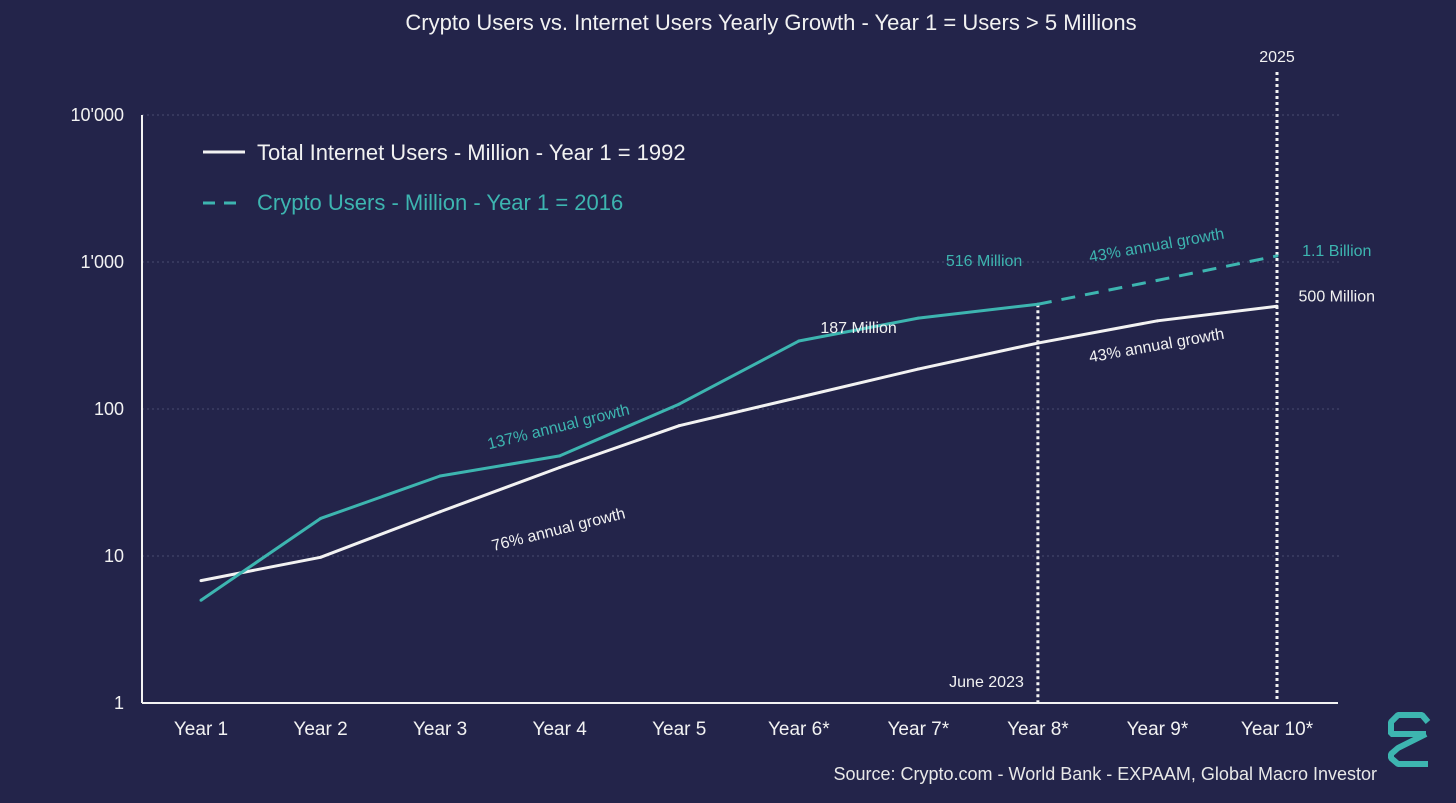  I want to click on x-tick-label: Year 2, so click(320, 729).